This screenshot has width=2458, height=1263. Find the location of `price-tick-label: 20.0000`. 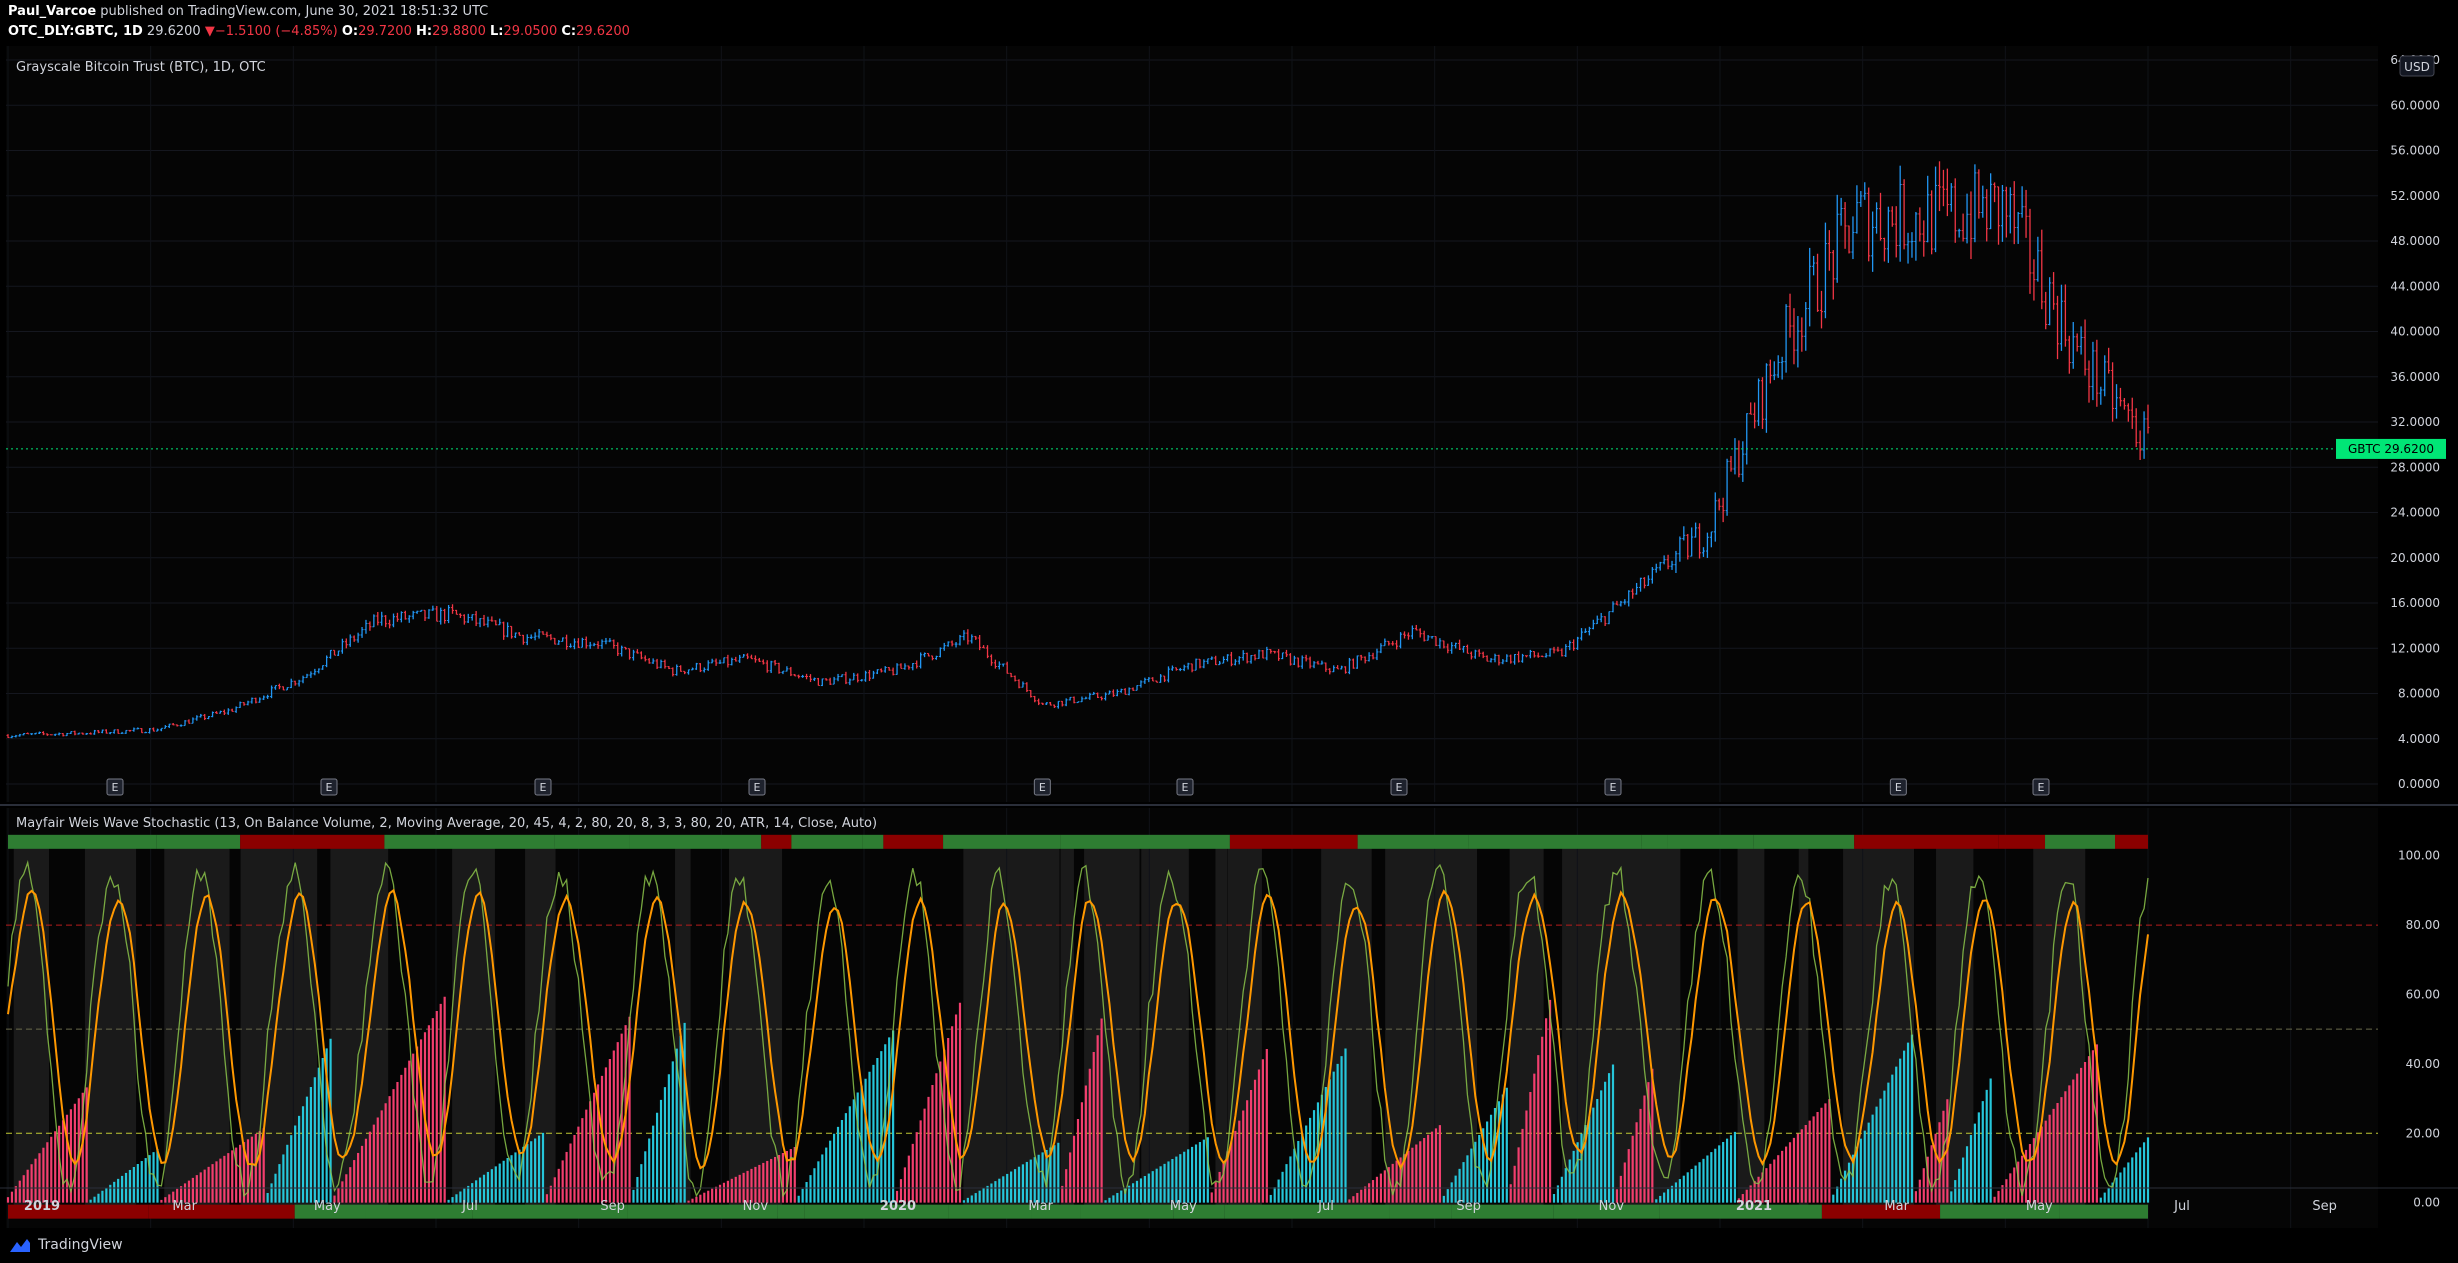

price-tick-label: 20.0000 is located at coordinates (2415, 558).